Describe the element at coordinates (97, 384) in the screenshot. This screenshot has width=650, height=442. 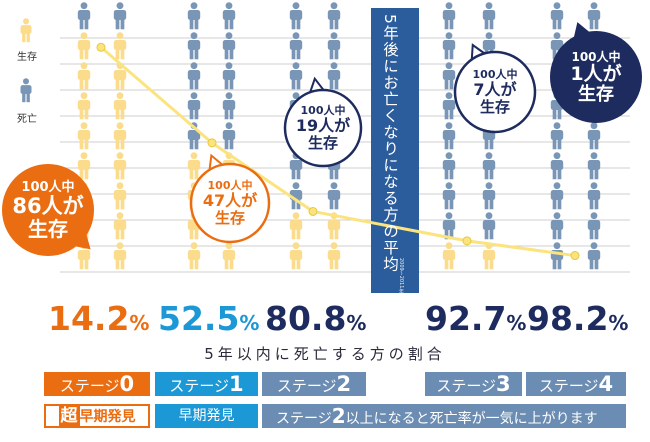
I see `stage-0-label: ステージ0` at that location.